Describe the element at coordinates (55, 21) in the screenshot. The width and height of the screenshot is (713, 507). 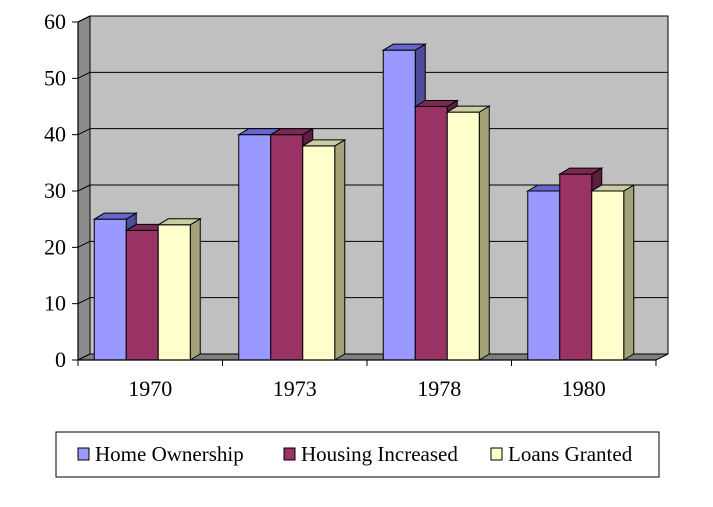
I see `y-tick-label: 60` at that location.